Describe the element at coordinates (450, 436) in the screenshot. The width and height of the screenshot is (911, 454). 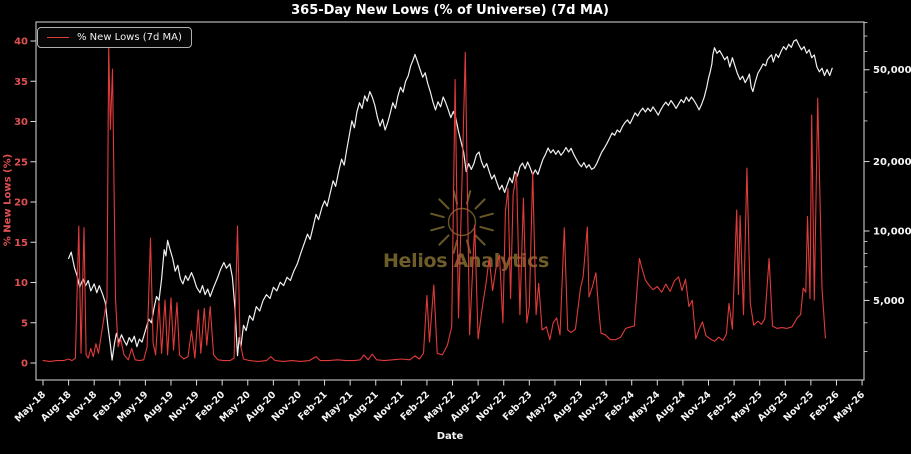
I see `x-axis-label: Date` at that location.